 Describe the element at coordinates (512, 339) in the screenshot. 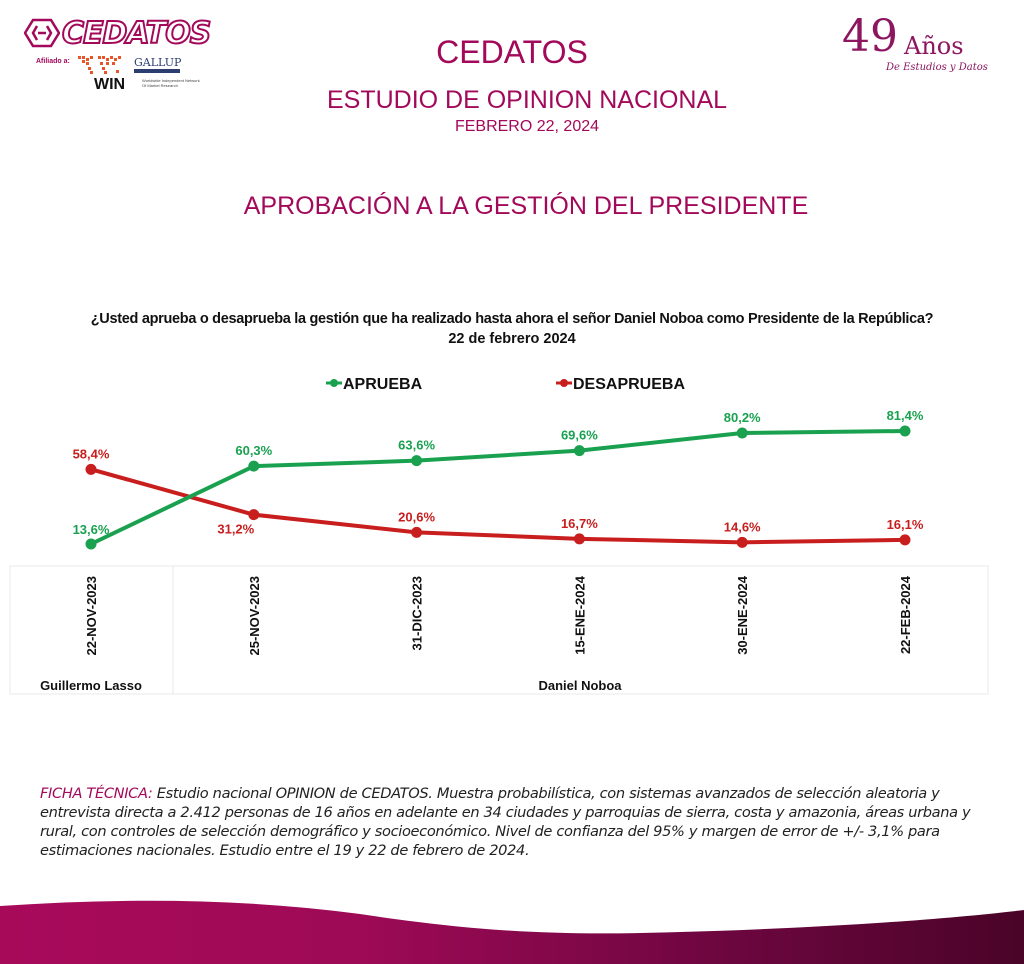

I see `chart-subtitle: 22 de febrero 2024` at that location.